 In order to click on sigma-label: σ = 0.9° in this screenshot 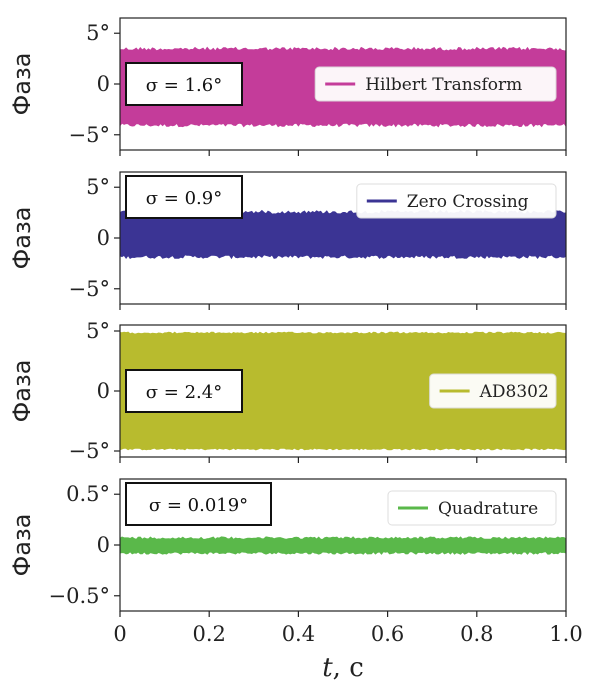, I will do `click(184, 198)`.